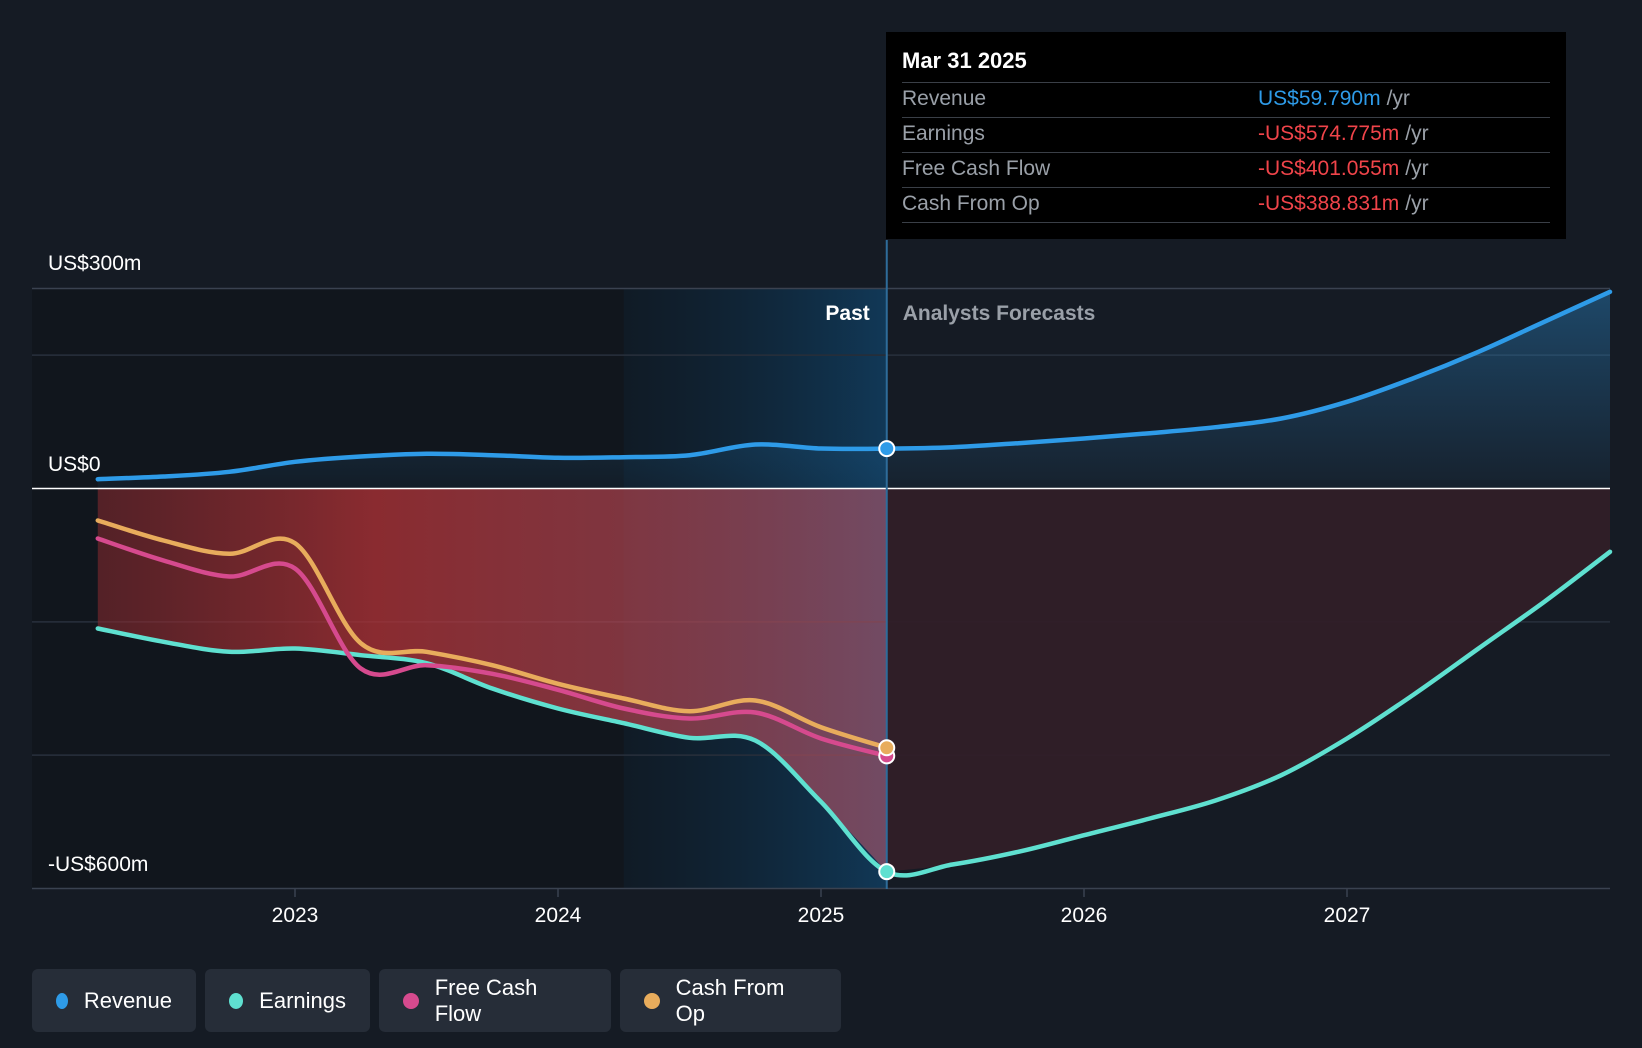 Image resolution: width=1642 pixels, height=1048 pixels. What do you see at coordinates (1319, 98) in the screenshot?
I see `tooltip-value: US$59.790m` at bounding box center [1319, 98].